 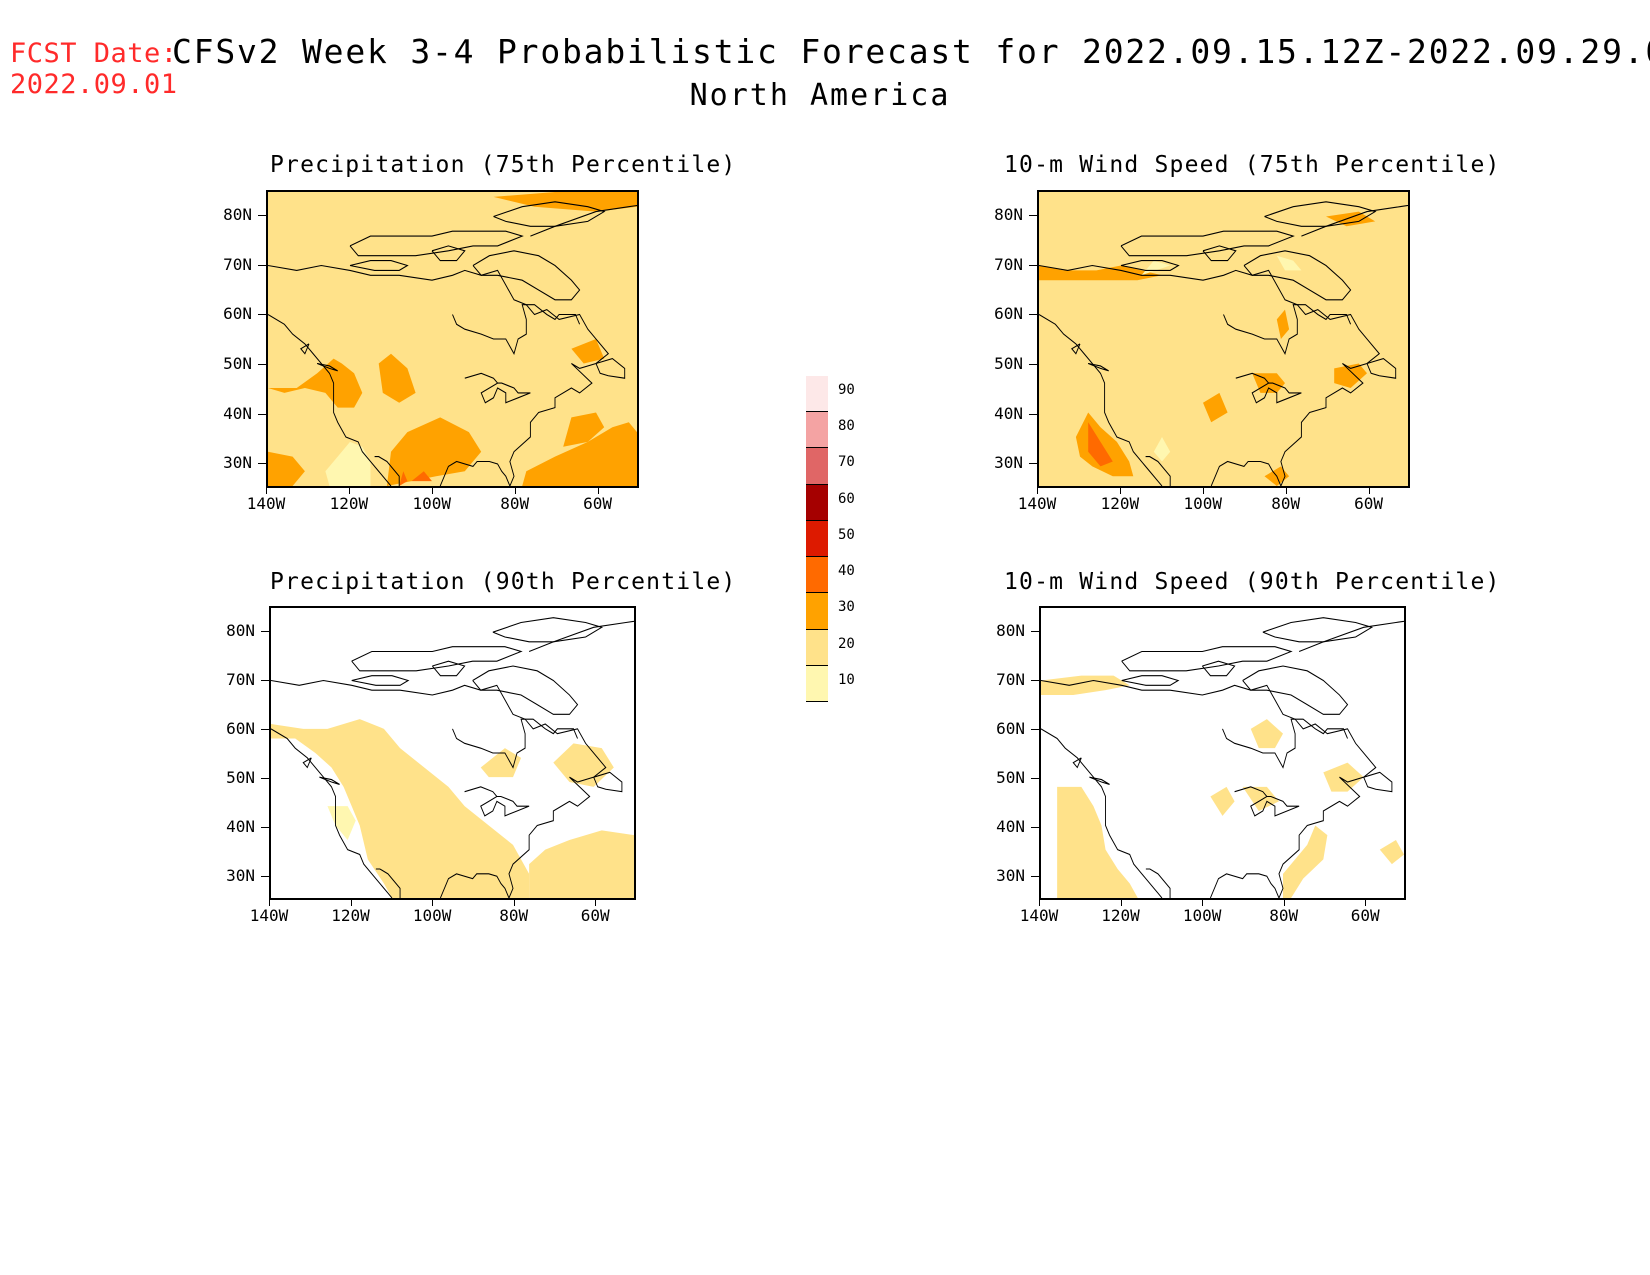 I want to click on panel-title-wind-90: 10-m Wind Speed (90th Percentile), so click(x=1252, y=582).